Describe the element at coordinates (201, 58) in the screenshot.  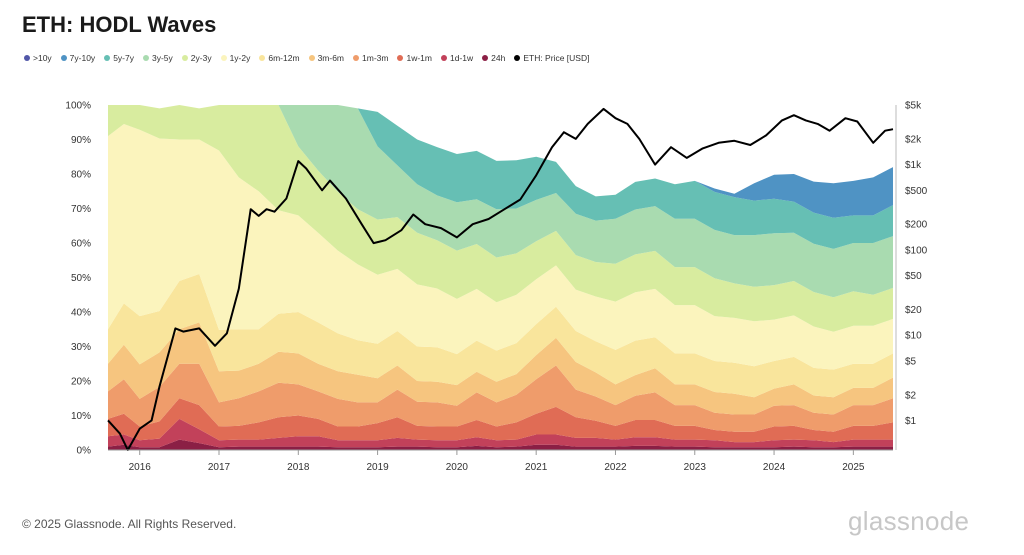
I see `legend-label: 2y-3y` at that location.